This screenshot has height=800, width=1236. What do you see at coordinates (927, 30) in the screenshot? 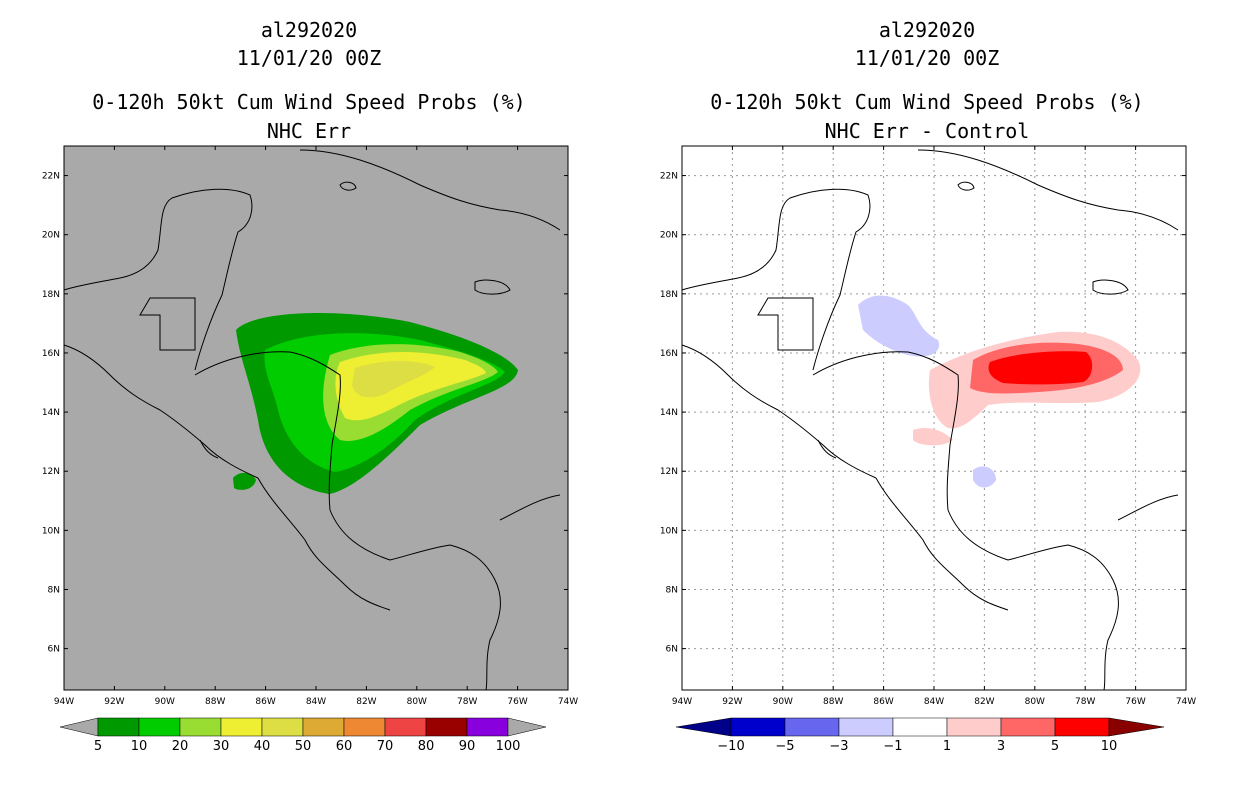
I see `right-storm-id: al292020` at bounding box center [927, 30].